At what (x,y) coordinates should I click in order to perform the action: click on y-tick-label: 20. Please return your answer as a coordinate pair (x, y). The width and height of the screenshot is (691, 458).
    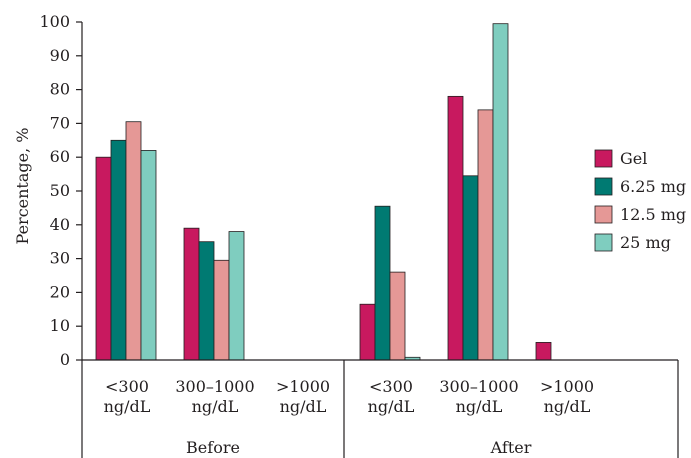
    Looking at the image, I should click on (60, 291).